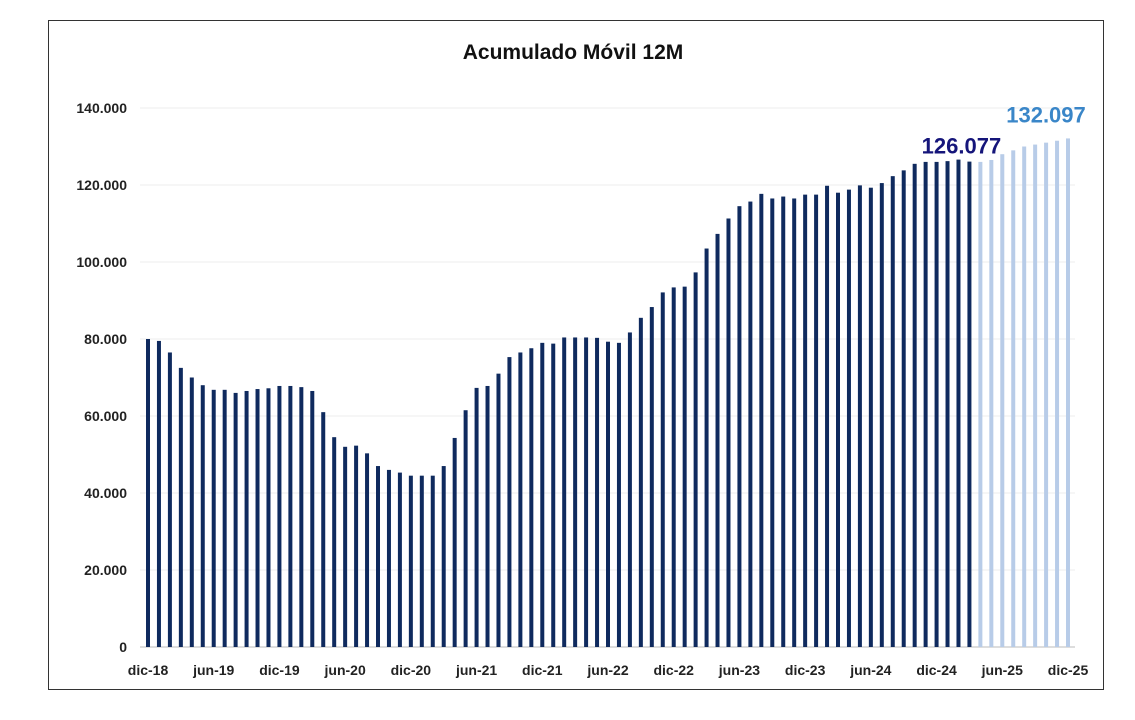 The width and height of the screenshot is (1135, 720). Describe the element at coordinates (607, 670) in the screenshot. I see `x-tick-label: jun-22` at that location.